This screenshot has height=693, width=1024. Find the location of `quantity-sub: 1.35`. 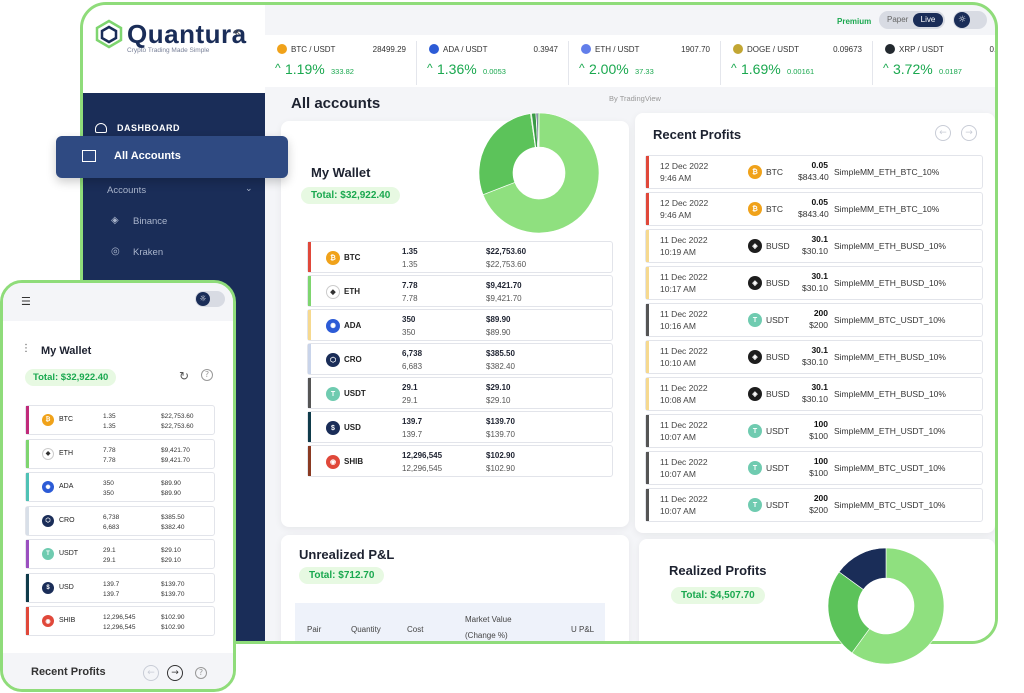

quantity-sub: 1.35 is located at coordinates (109, 426).